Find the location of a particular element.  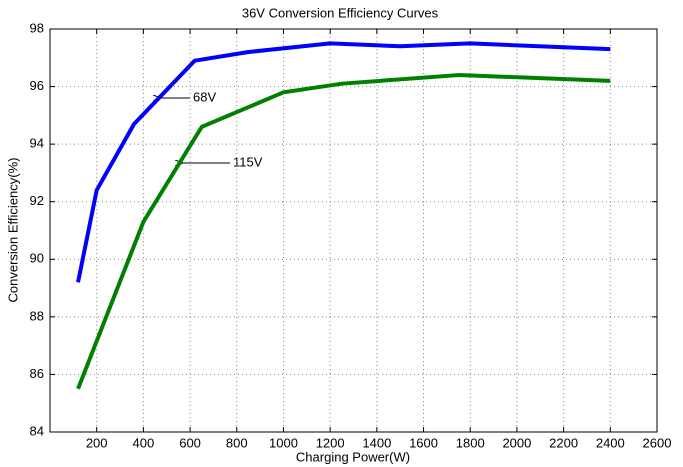

y-axis-label: Conversion Efficiency(%) is located at coordinates (12, 230).